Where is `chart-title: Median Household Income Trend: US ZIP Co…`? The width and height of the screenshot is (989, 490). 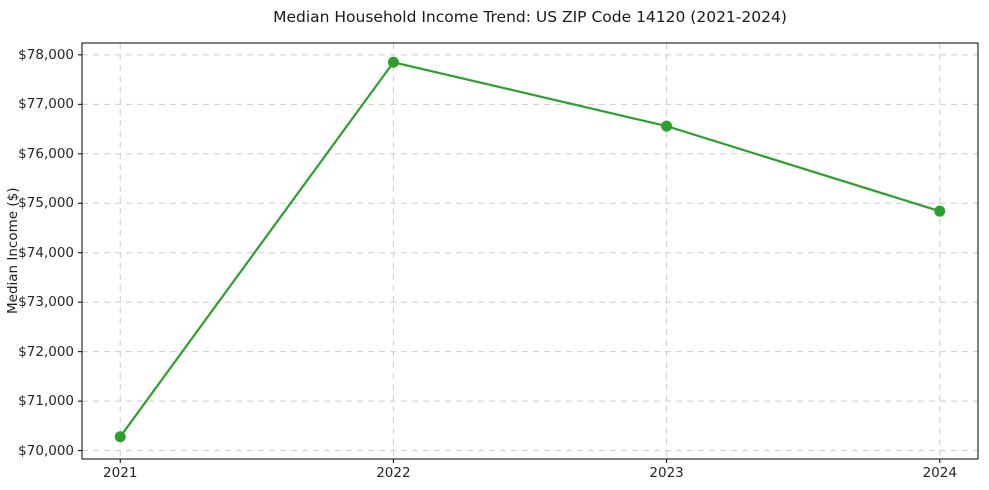 chart-title: Median Household Income Trend: US ZIP Co… is located at coordinates (530, 17).